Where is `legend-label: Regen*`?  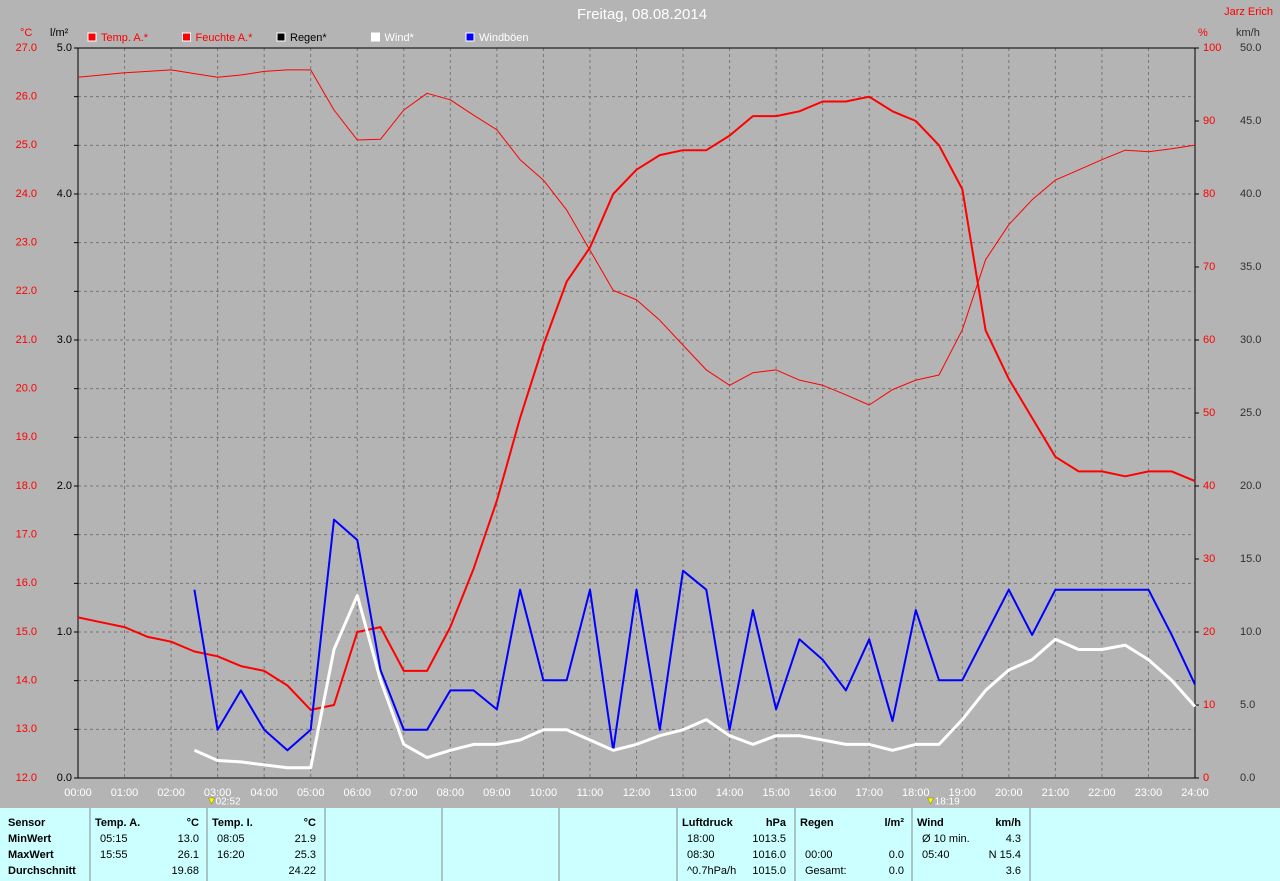
legend-label: Regen* is located at coordinates (308, 38).